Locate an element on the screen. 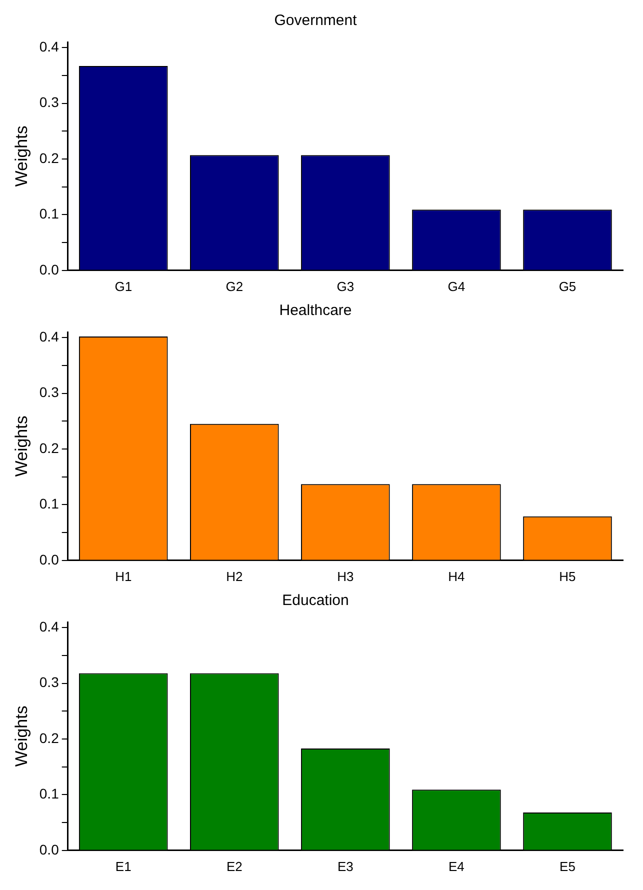 This screenshot has width=643, height=890. x-tick-label: G4 is located at coordinates (457, 286).